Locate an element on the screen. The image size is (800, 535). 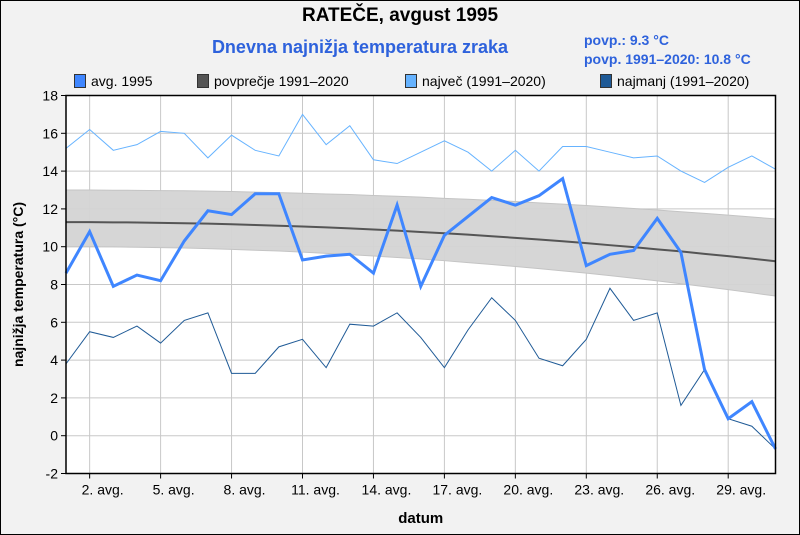
x-tick-label: 14. avg. is located at coordinates (387, 490).